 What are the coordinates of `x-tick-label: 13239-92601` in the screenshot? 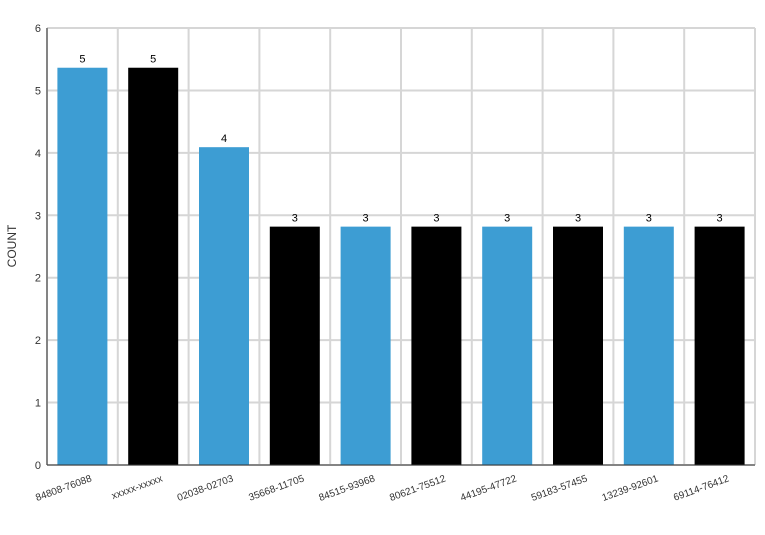 It's located at (631, 488).